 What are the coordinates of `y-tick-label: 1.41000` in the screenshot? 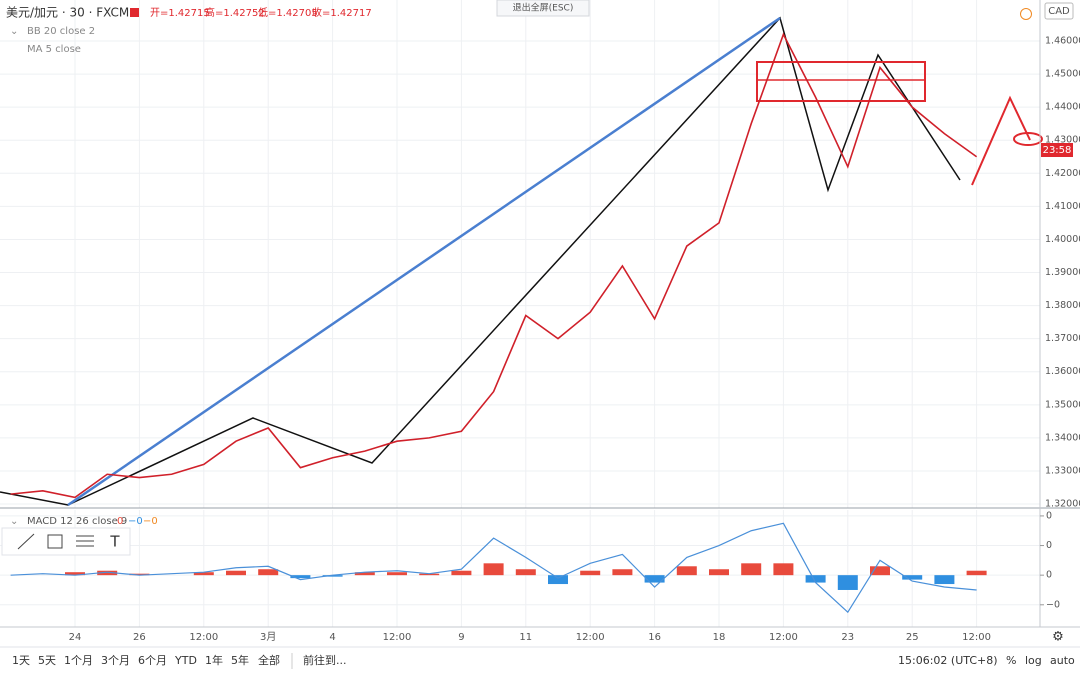 It's located at (1062, 206).